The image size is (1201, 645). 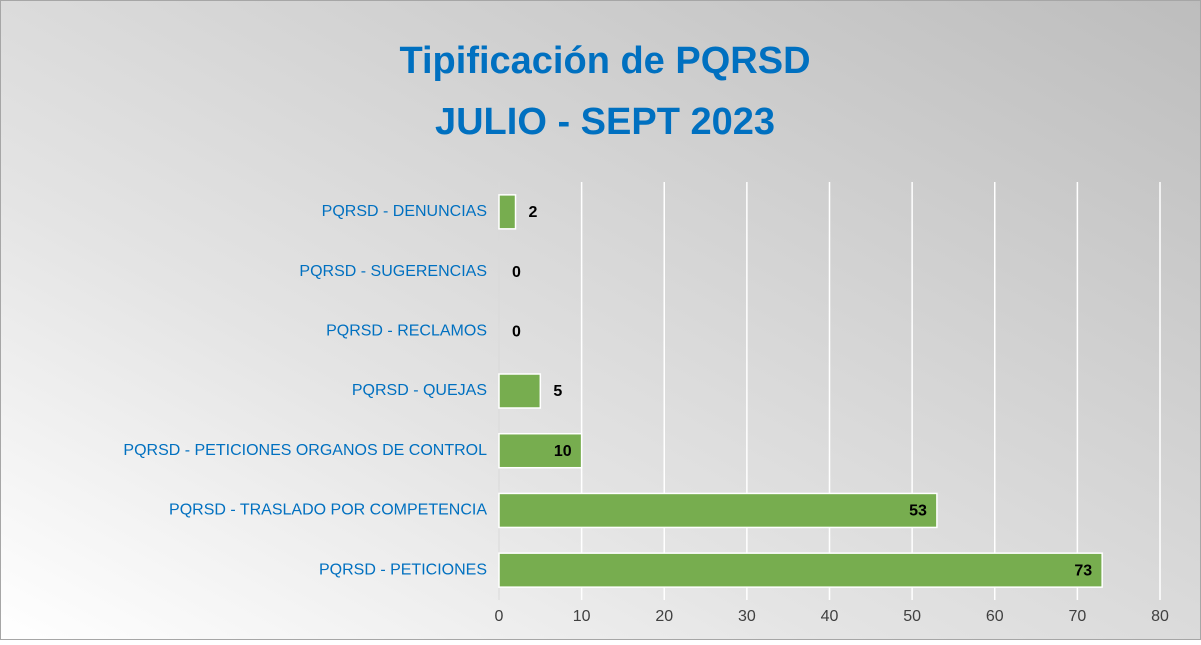 I want to click on data-label: 73, so click(x=1083, y=570).